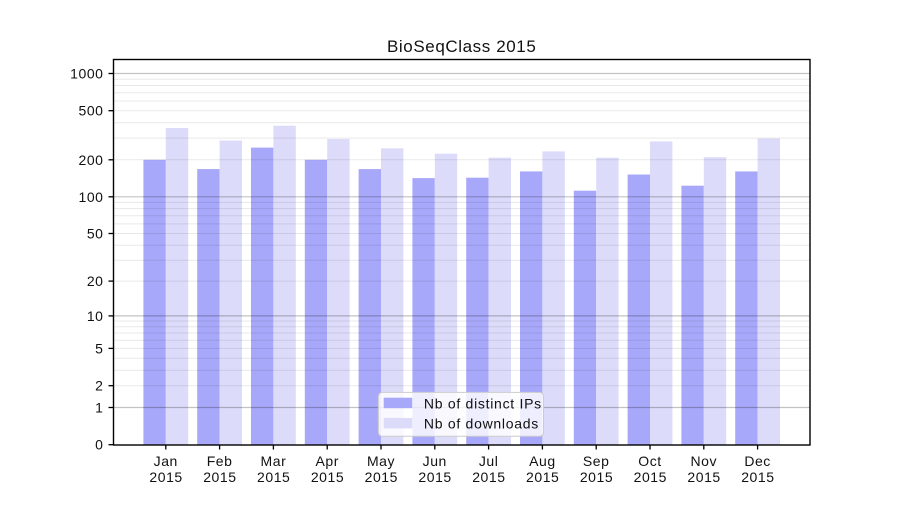  Describe the element at coordinates (326, 461) in the screenshot. I see `svg-text: Apr` at that location.